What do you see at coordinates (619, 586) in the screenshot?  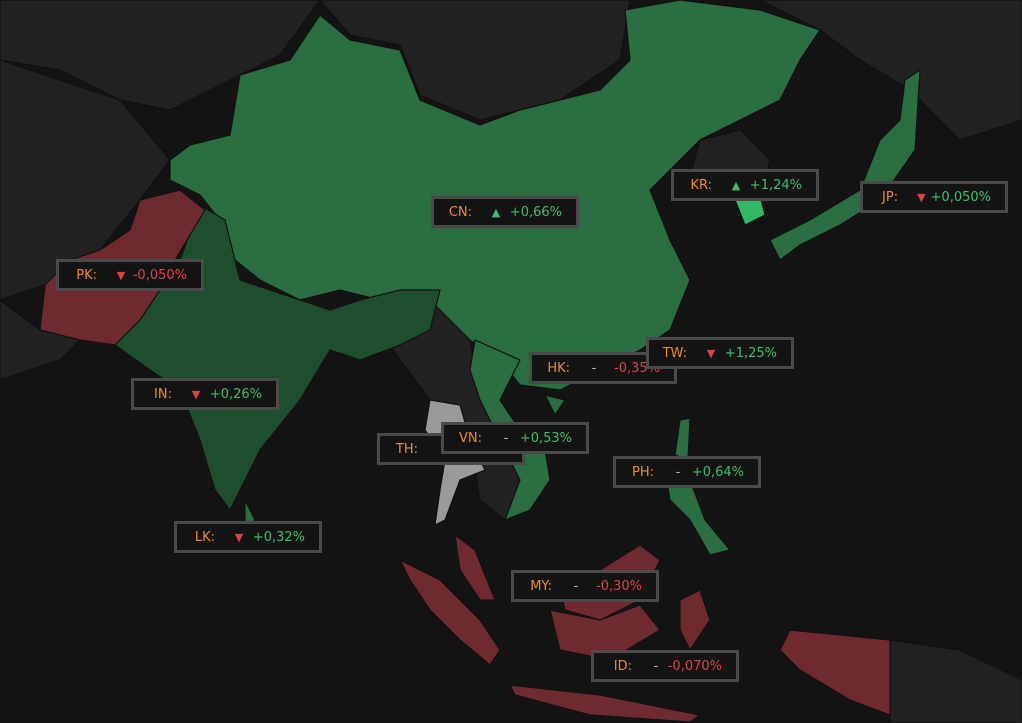 I see `change-value: -0,30%` at bounding box center [619, 586].